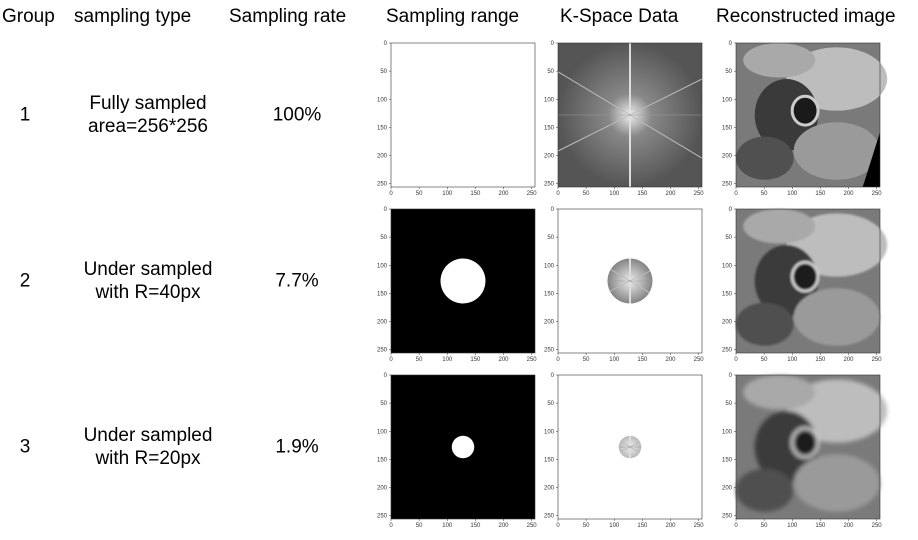 The height and width of the screenshot is (540, 918). I want to click on group-number: 3, so click(25, 447).